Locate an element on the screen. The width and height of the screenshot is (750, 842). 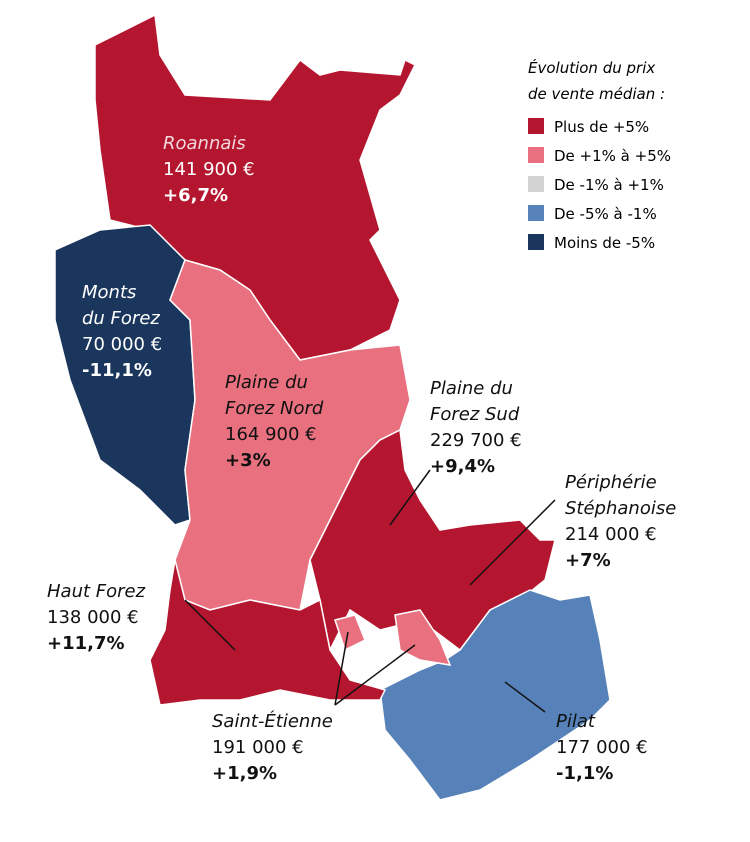
region-change: +11,7% is located at coordinates (86, 643).